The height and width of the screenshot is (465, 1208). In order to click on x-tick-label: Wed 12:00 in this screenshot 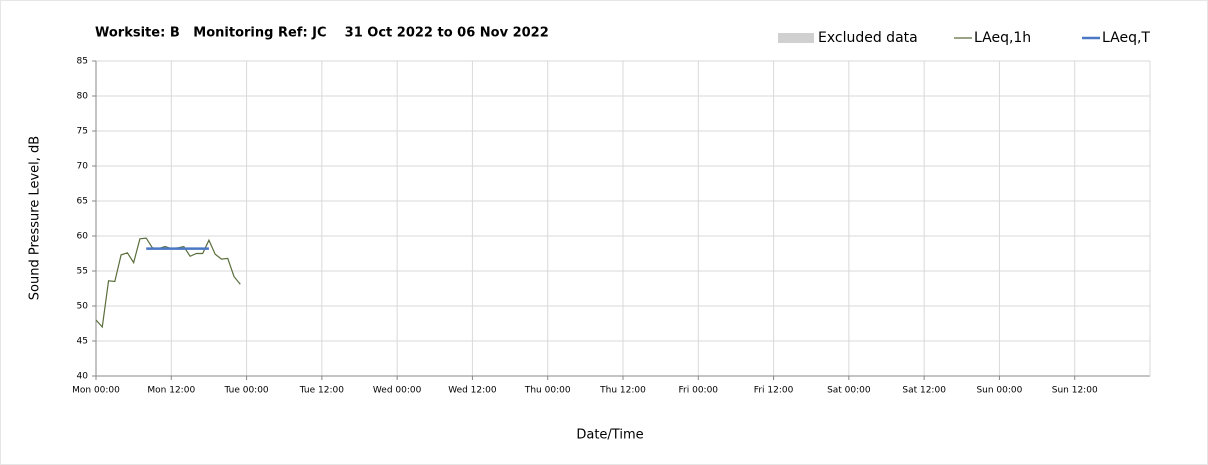, I will do `click(472, 391)`.